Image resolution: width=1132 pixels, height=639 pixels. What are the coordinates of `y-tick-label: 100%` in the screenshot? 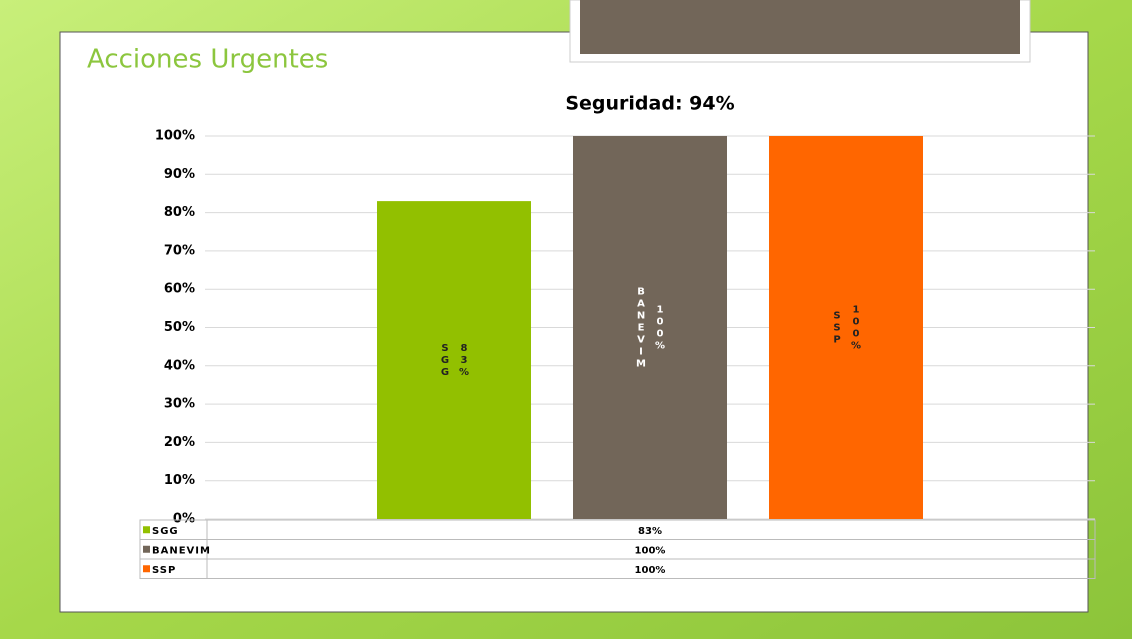 It's located at (175, 136).